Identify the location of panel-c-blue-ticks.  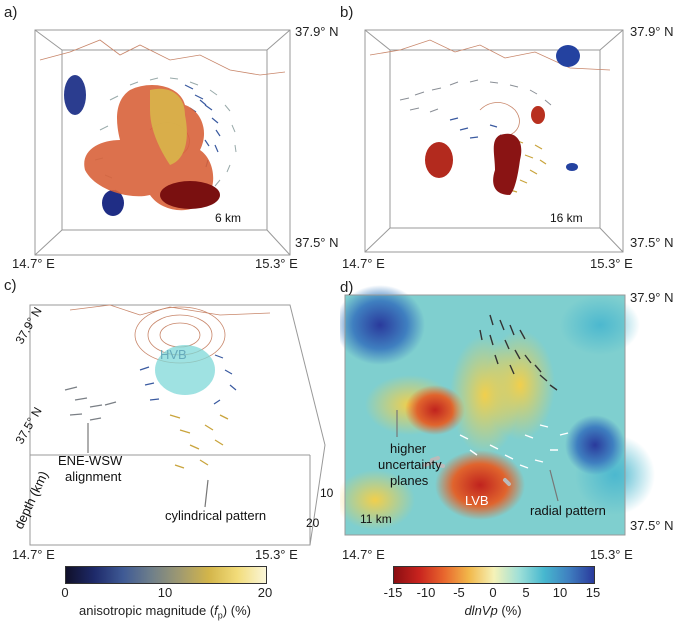
(188, 379).